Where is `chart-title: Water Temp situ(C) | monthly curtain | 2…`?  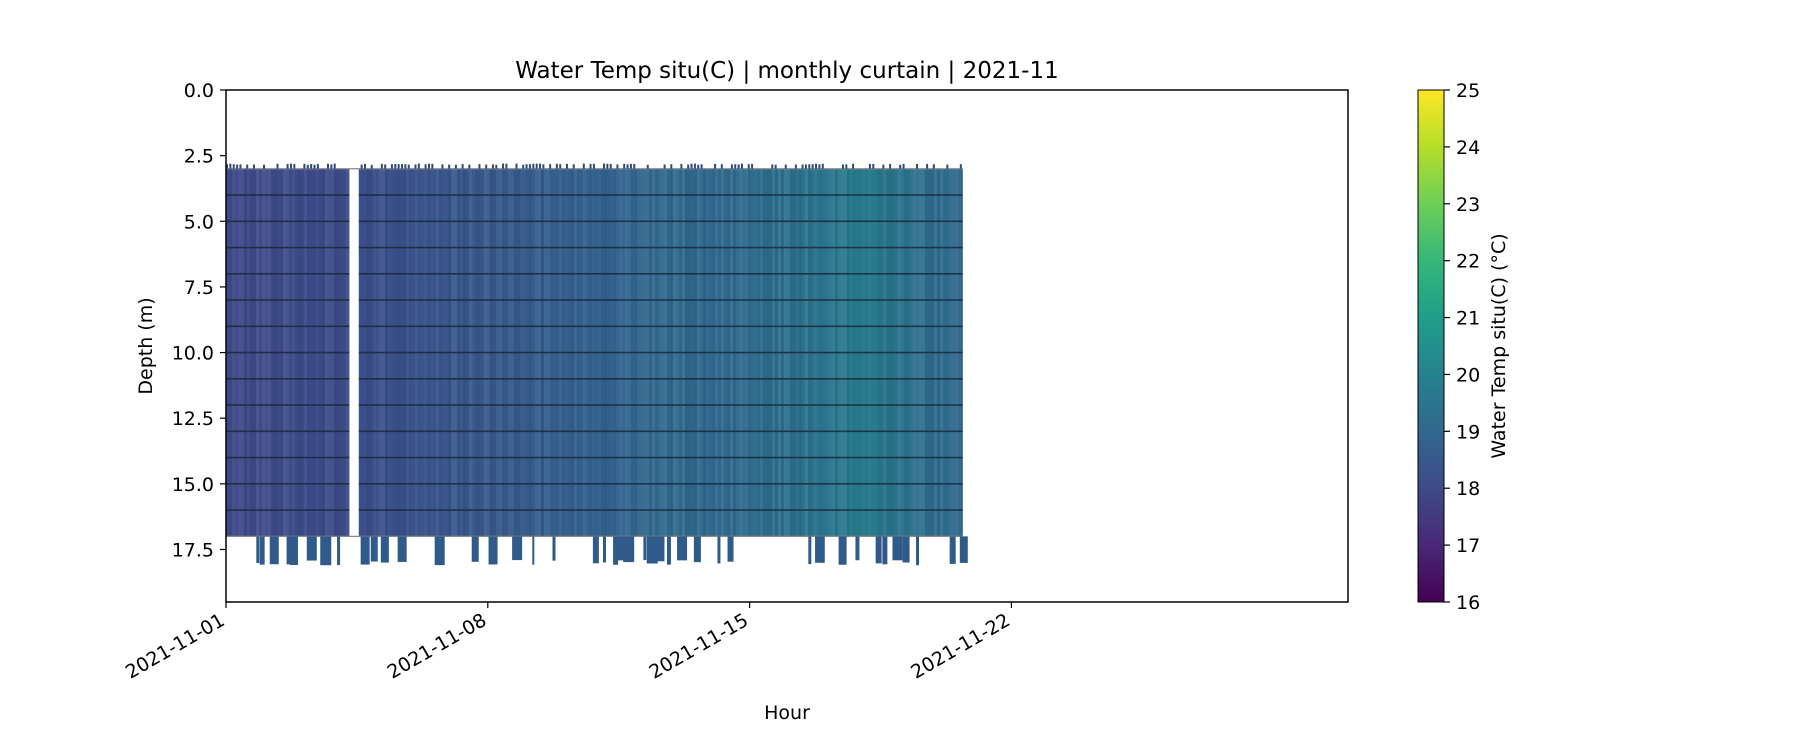
chart-title: Water Temp situ(C) | monthly curtain | 2… is located at coordinates (786, 71).